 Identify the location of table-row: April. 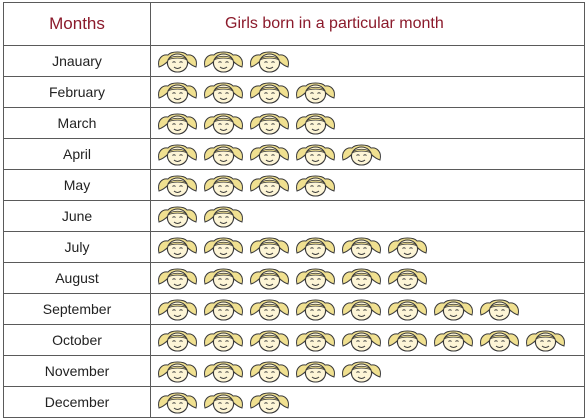
(294, 154).